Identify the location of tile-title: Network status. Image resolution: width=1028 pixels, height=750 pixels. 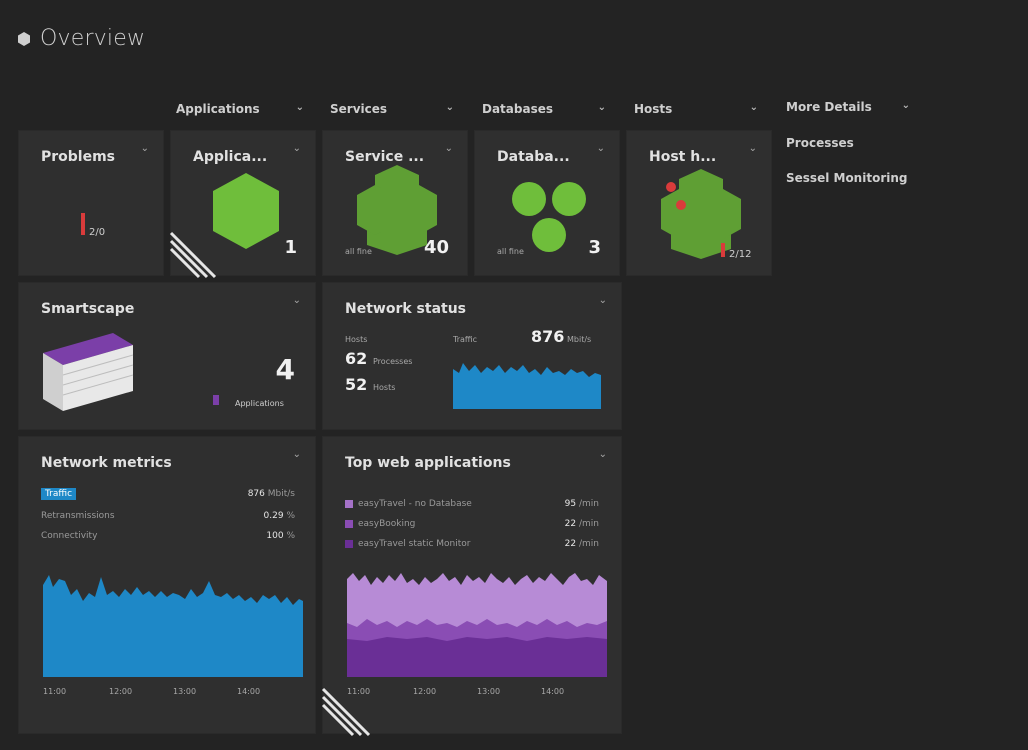
(406, 309).